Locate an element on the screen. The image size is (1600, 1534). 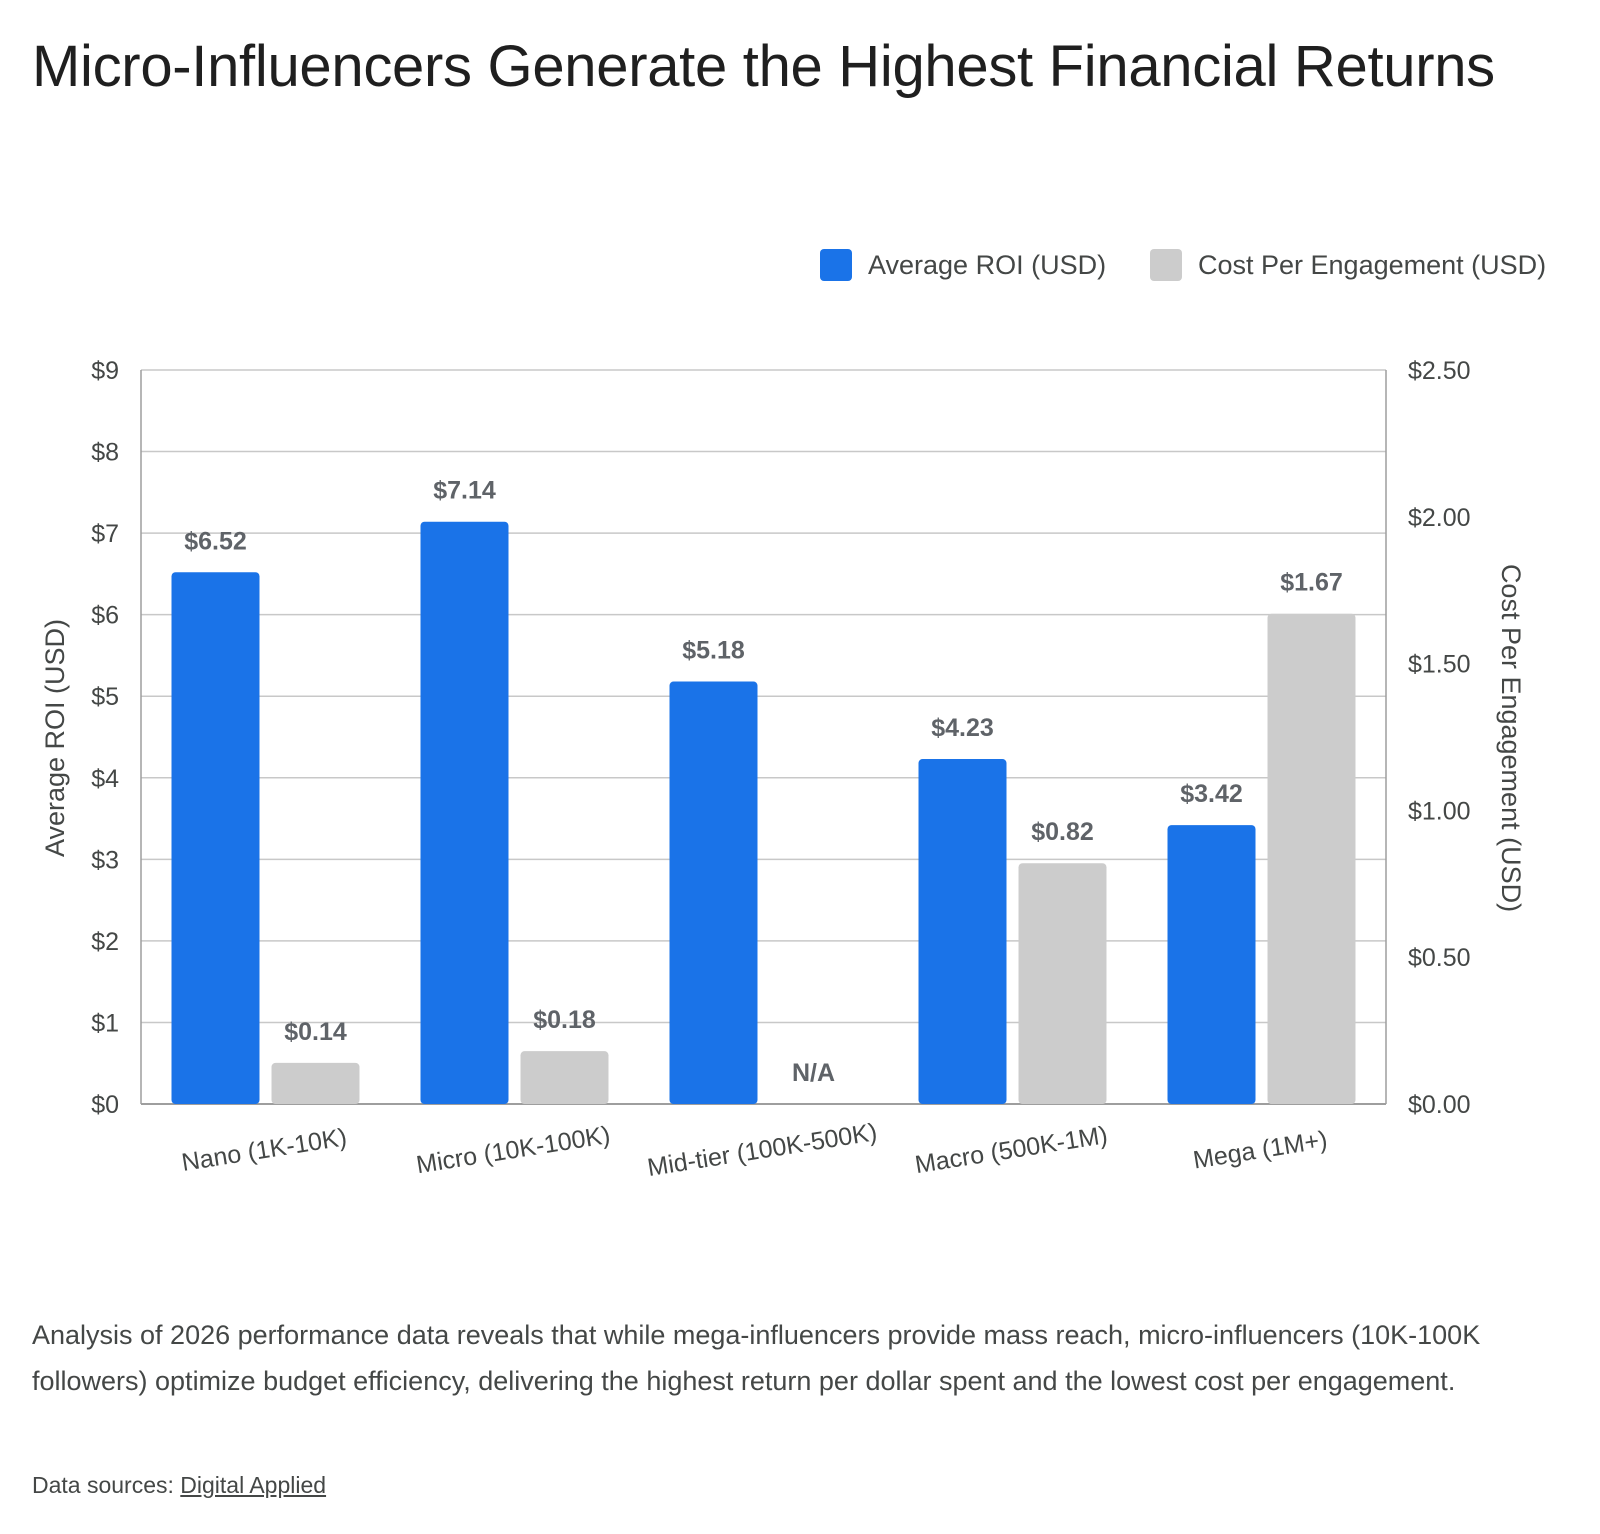
data-label: $4.23 is located at coordinates (962, 728).